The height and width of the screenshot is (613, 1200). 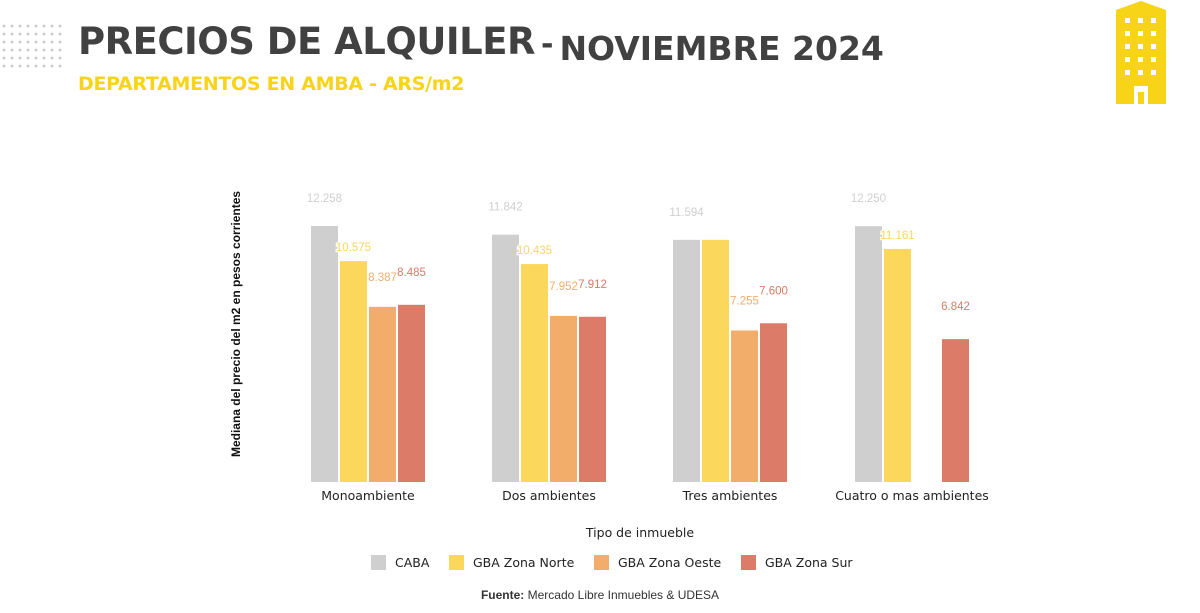 I want to click on data-label-0-0: 12.258, so click(x=324, y=199).